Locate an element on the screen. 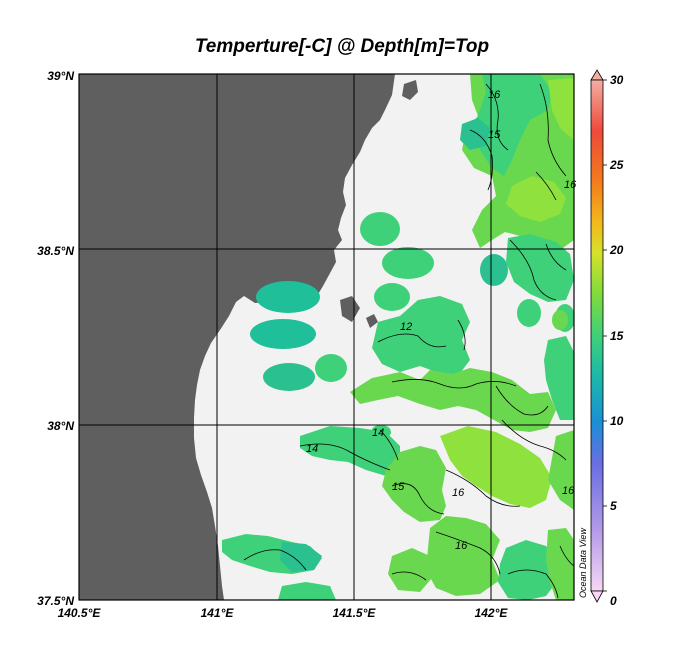 Image resolution: width=684 pixels, height=660 pixels. lat-tick: 37.5°N is located at coordinates (55, 601).